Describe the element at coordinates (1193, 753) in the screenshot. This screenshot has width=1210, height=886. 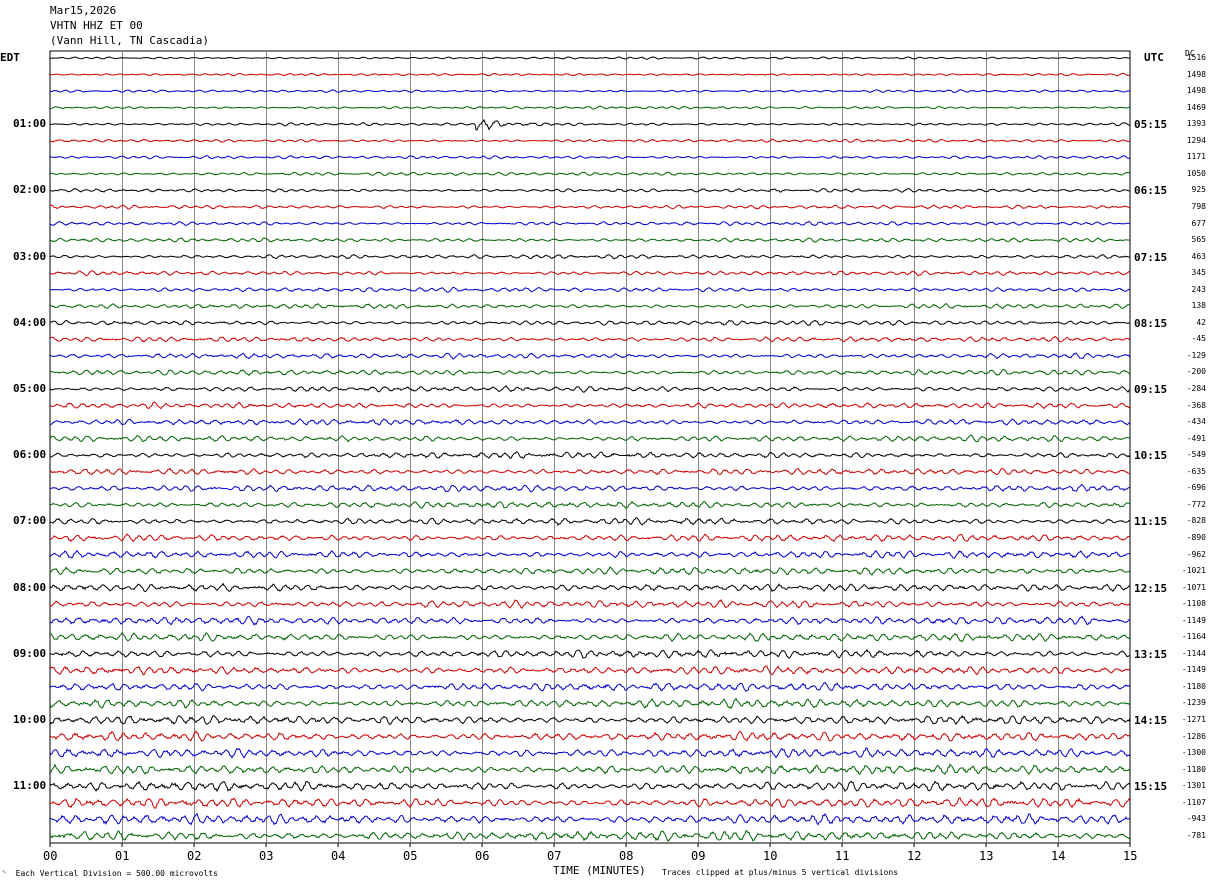
I see `dc-offset-value: -1300` at that location.